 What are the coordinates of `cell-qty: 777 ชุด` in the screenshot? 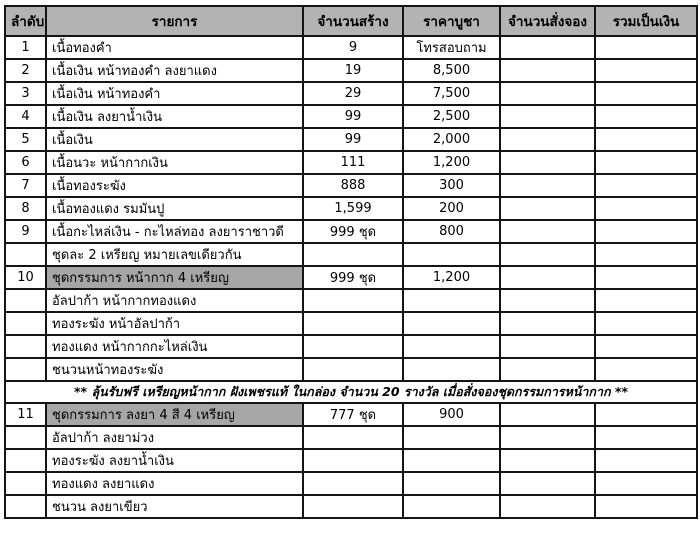 It's located at (353, 415).